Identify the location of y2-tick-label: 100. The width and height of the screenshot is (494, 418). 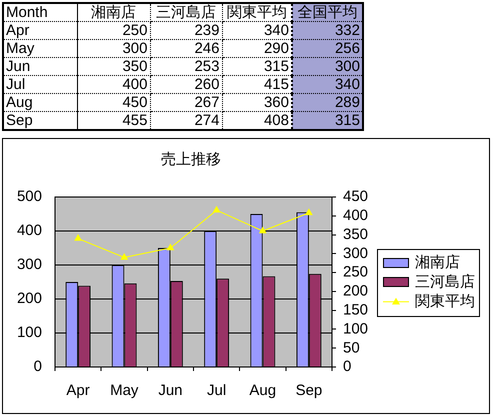
(355, 329).